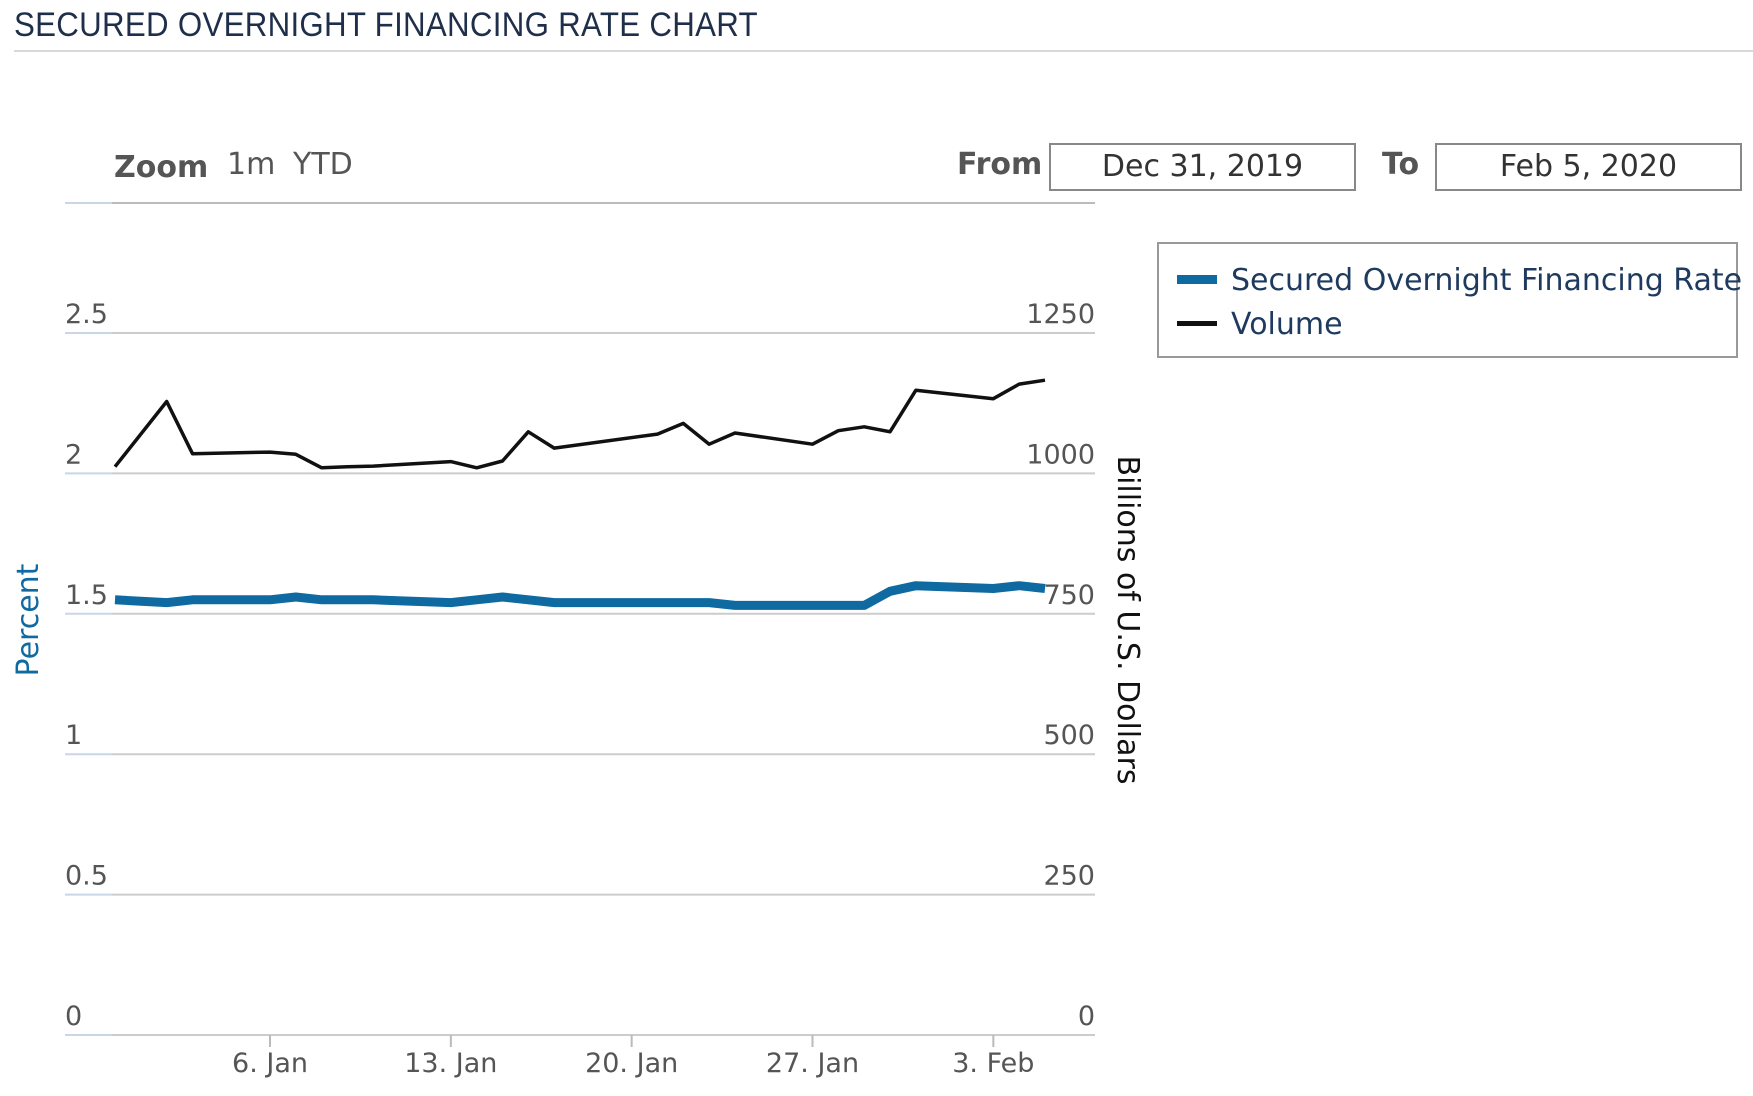 Image resolution: width=1753 pixels, height=1096 pixels. Describe the element at coordinates (1069, 595) in the screenshot. I see `right-tick-label: 750` at that location.